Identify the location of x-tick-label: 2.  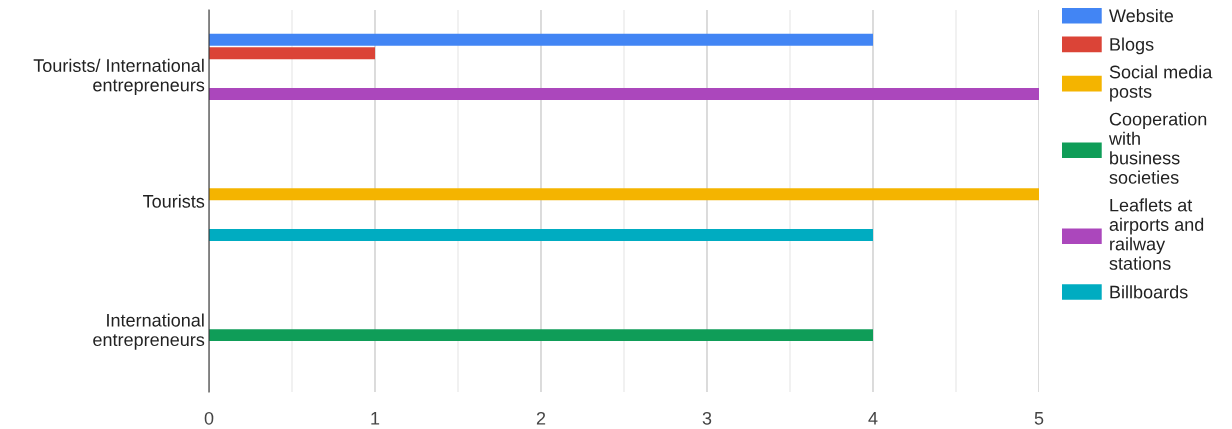
(541, 418).